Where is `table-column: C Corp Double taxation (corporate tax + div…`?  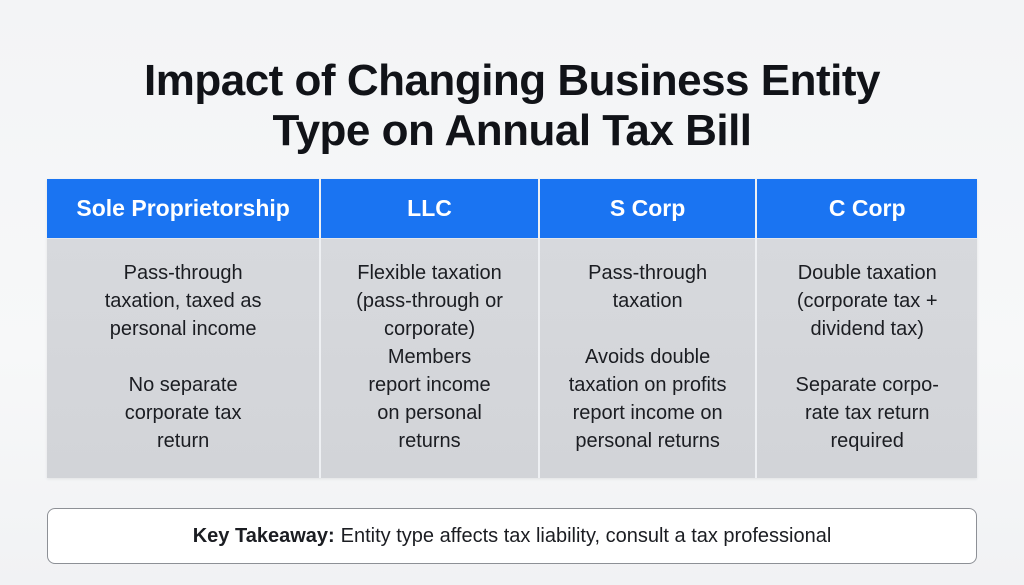
table-column: C Corp Double taxation (corporate tax + div… is located at coordinates (867, 328).